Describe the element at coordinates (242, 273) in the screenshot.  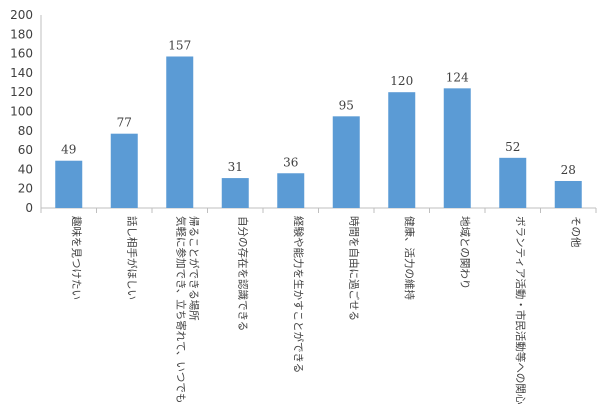
I see `category-label: 自分の存在を認識できる` at that location.